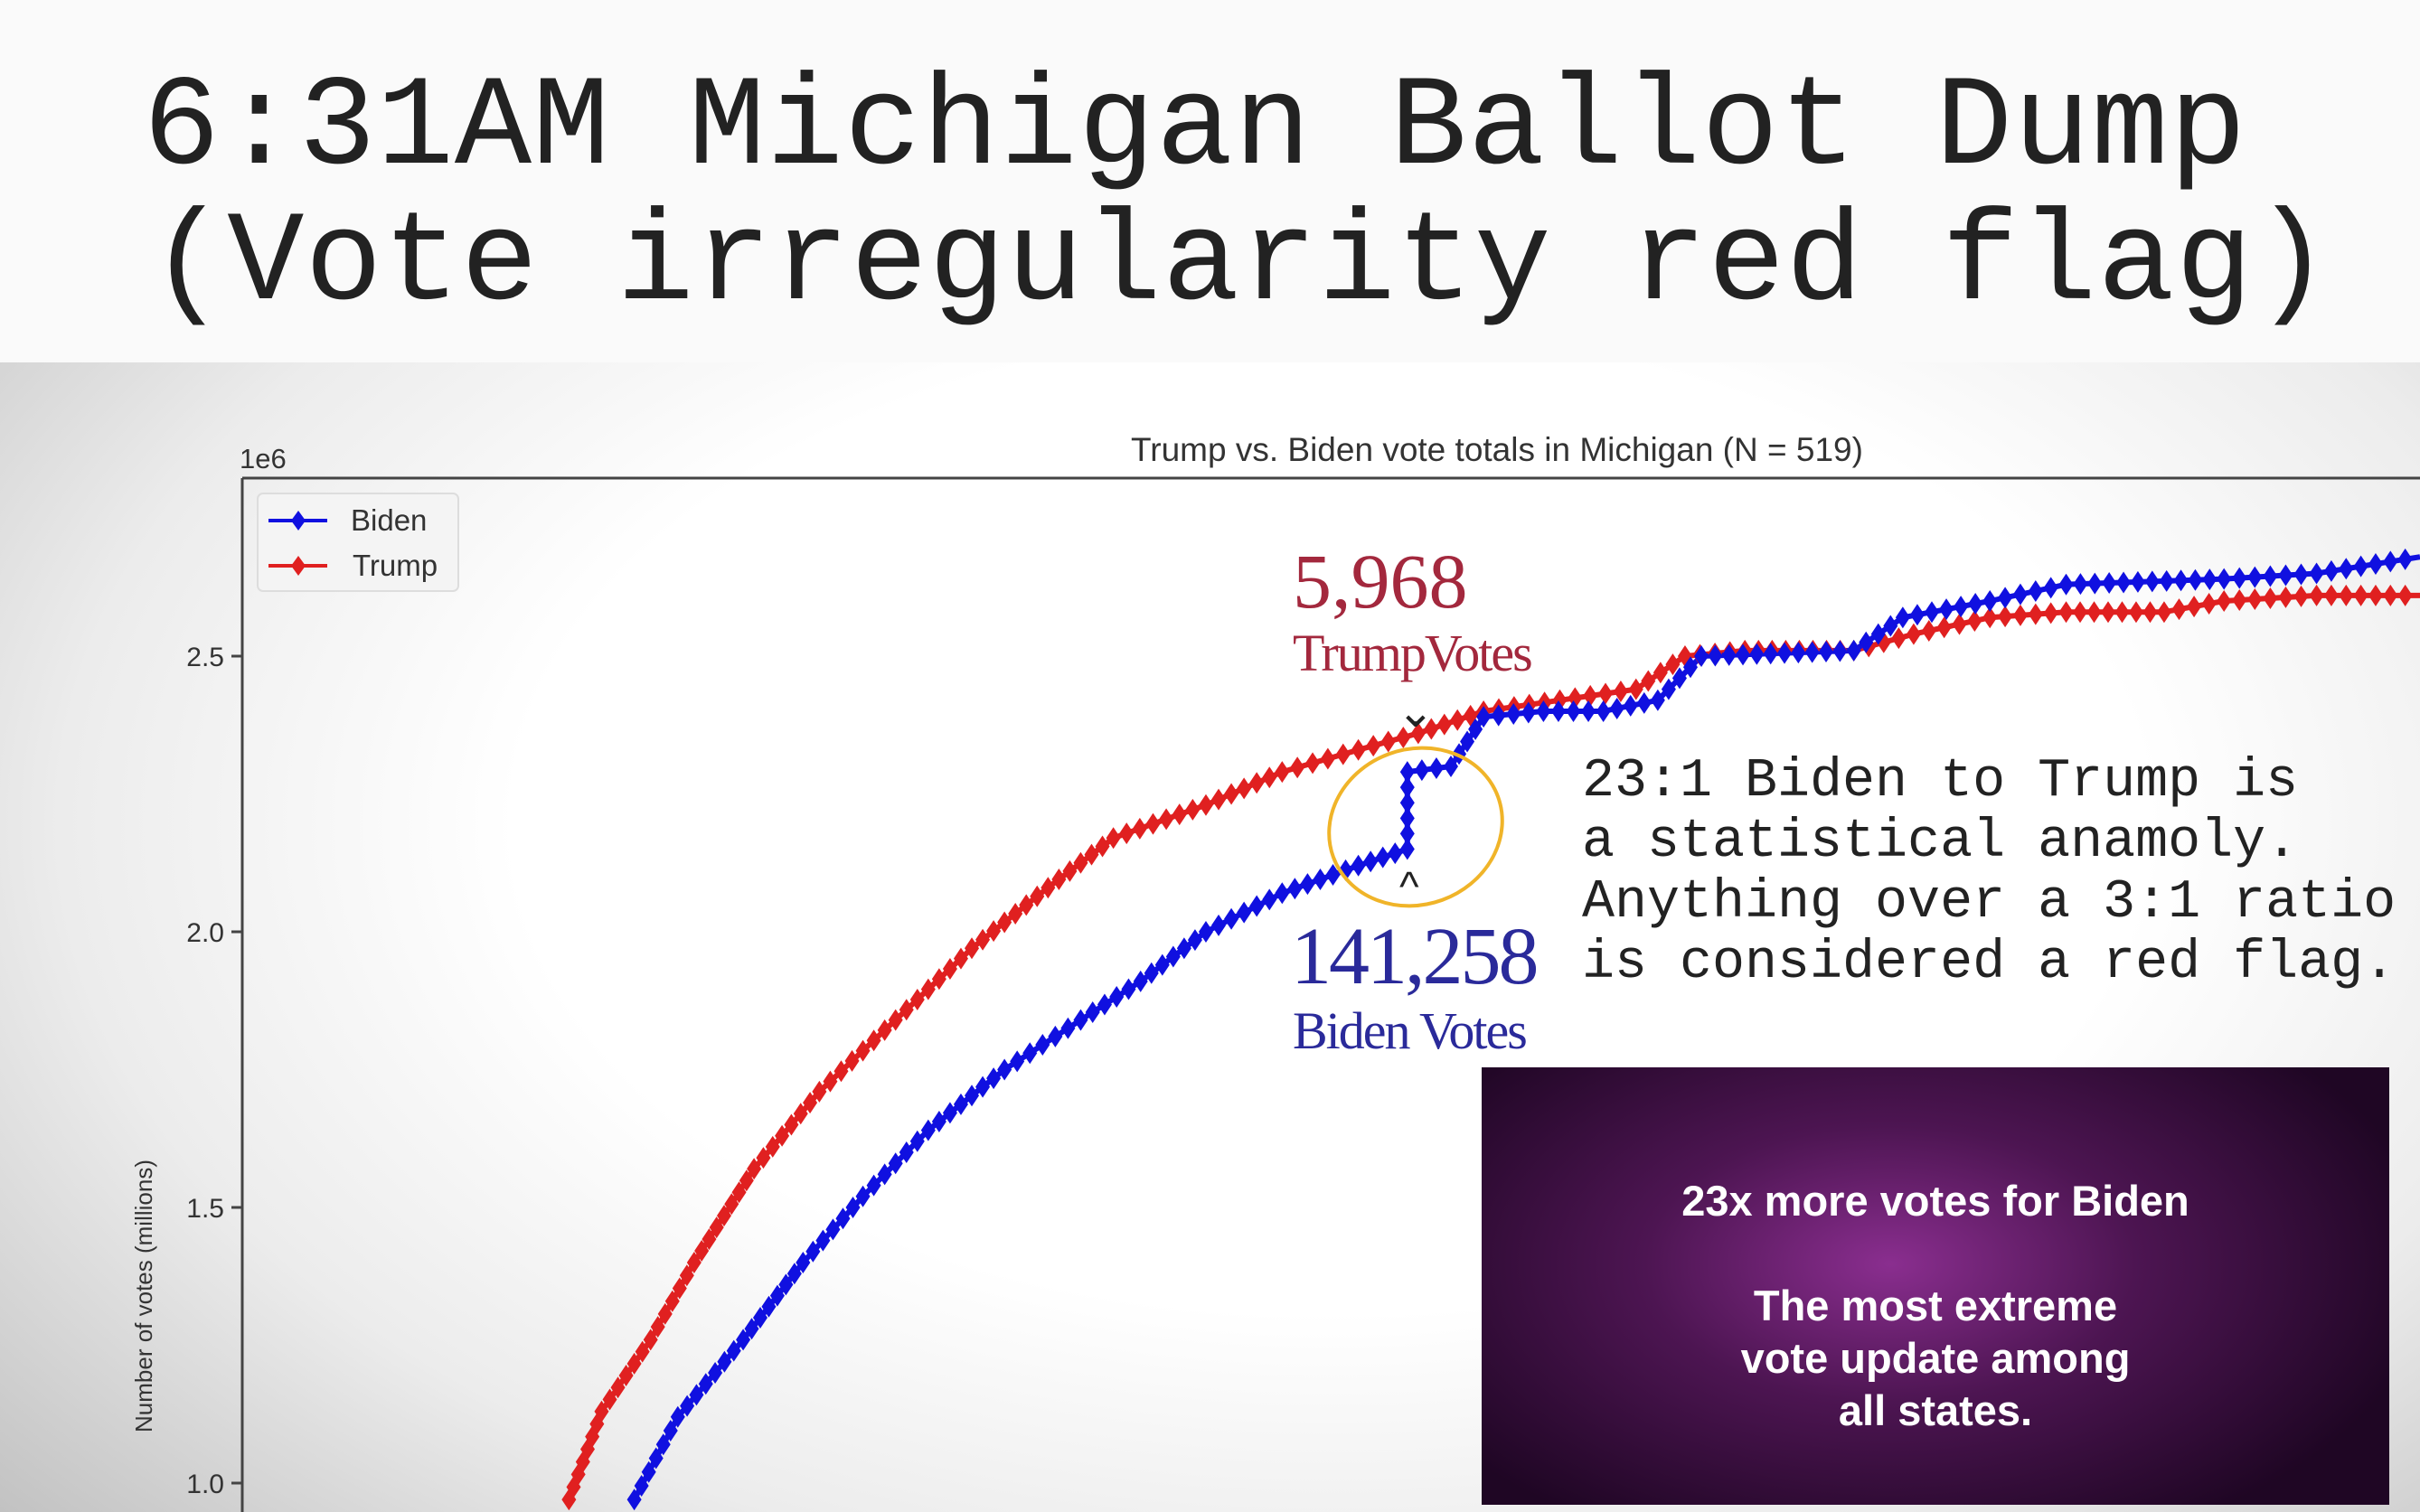 The height and width of the screenshot is (1512, 2420). What do you see at coordinates (205, 1484) in the screenshot?
I see `y-tick-label: 1.0` at bounding box center [205, 1484].